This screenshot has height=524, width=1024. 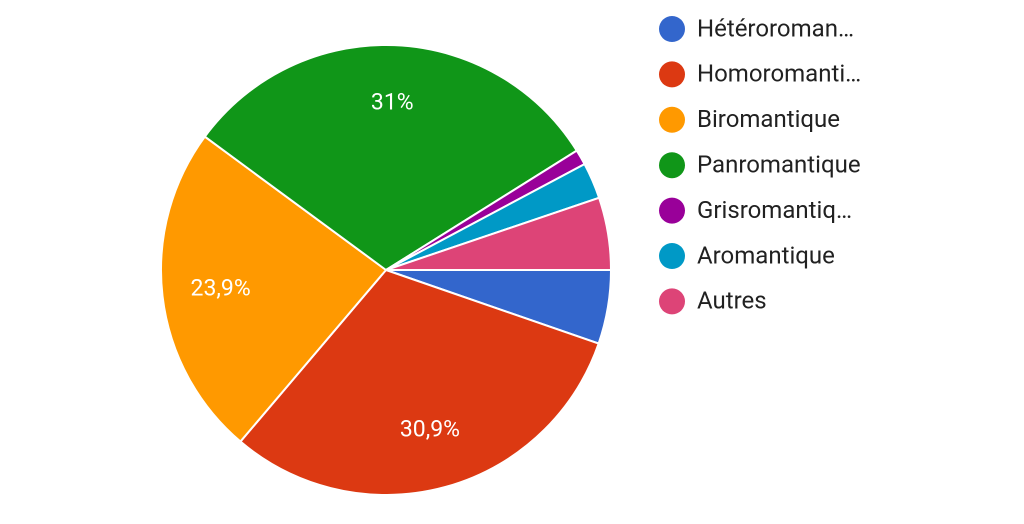 I want to click on value-label: 30,9%, so click(x=430, y=429).